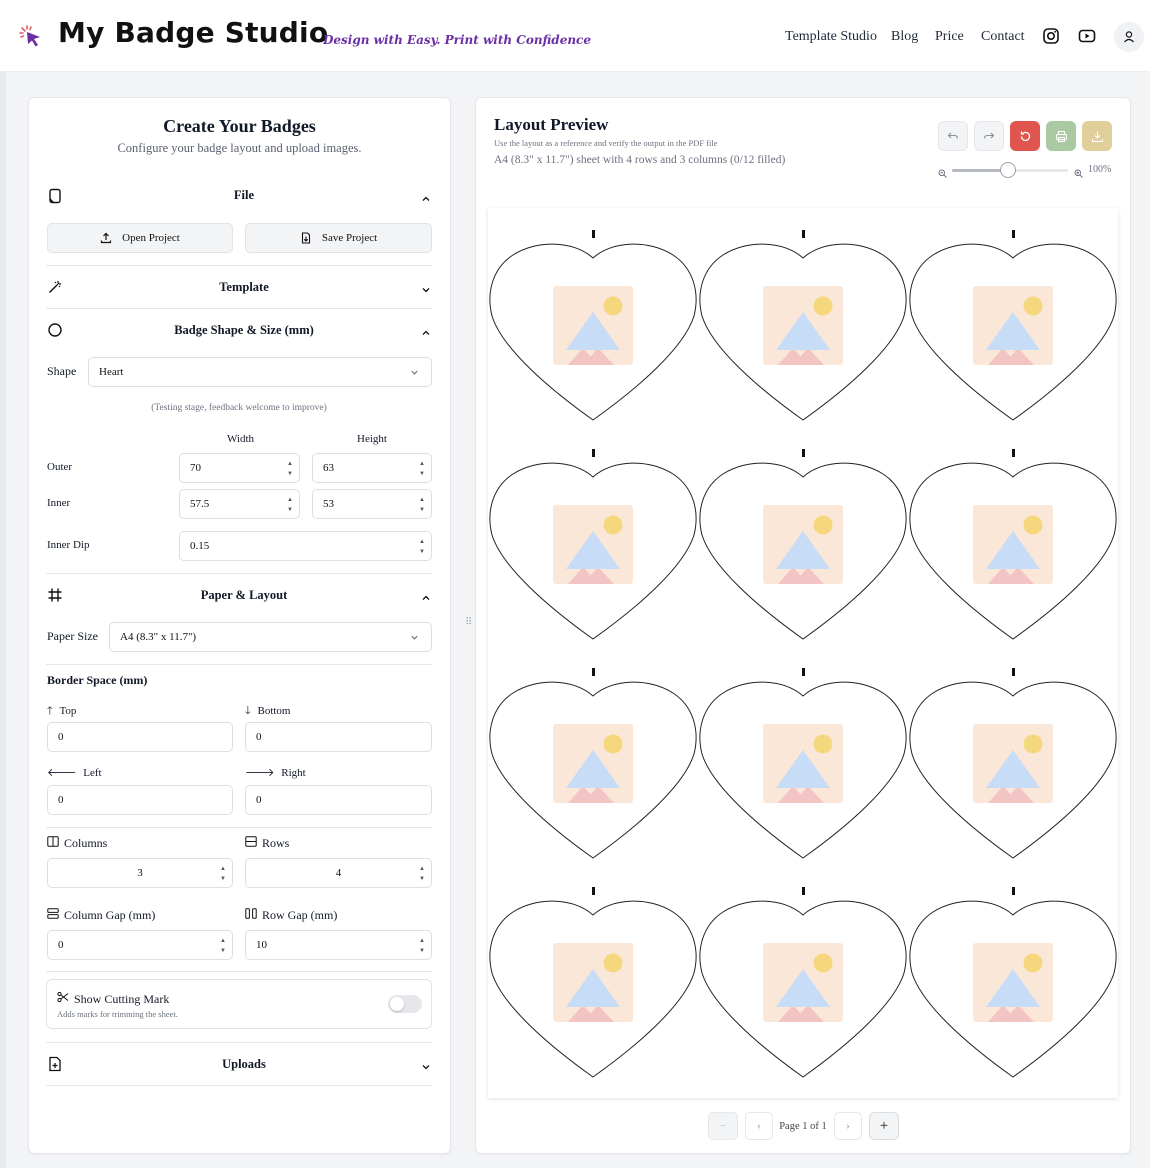  Describe the element at coordinates (244, 1064) in the screenshot. I see `section-uploads-title: Uploads` at that location.